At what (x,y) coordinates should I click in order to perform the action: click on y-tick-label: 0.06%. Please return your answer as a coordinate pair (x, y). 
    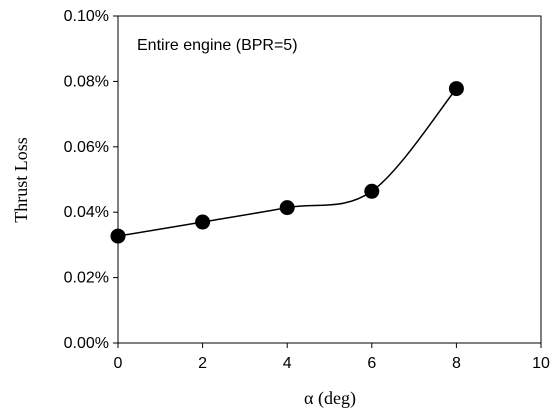
    Looking at the image, I should click on (86, 147).